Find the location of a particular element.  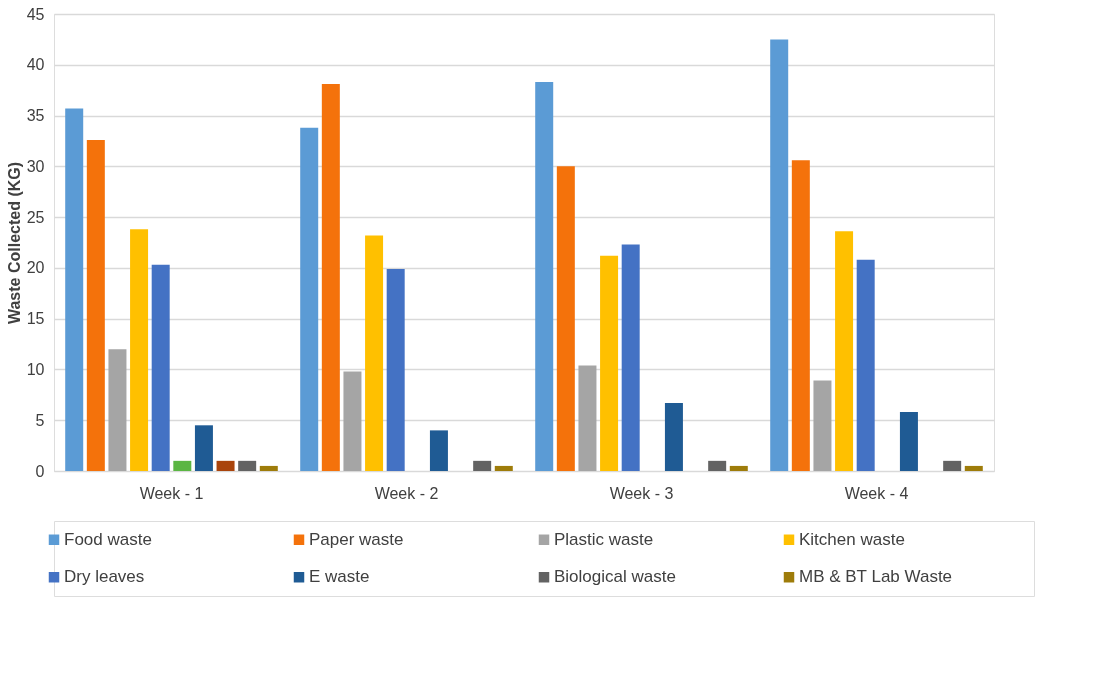

y-tick-label: 25 is located at coordinates (35, 217).